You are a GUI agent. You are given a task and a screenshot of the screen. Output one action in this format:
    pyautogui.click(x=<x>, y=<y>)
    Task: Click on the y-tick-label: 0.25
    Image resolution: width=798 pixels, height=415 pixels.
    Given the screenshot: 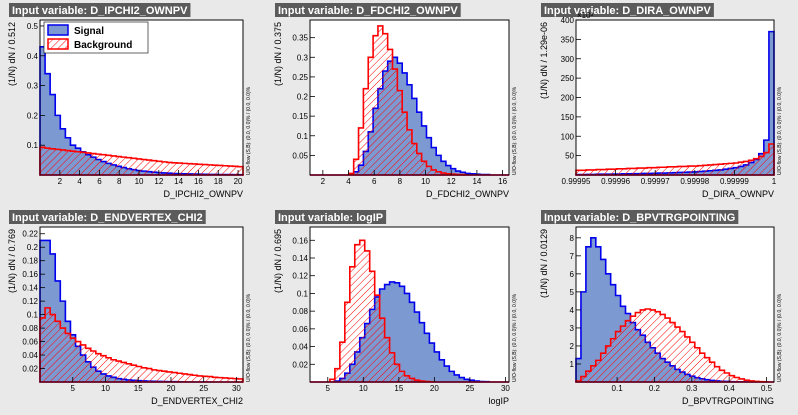 What is the action you would take?
    pyautogui.click(x=300, y=77)
    